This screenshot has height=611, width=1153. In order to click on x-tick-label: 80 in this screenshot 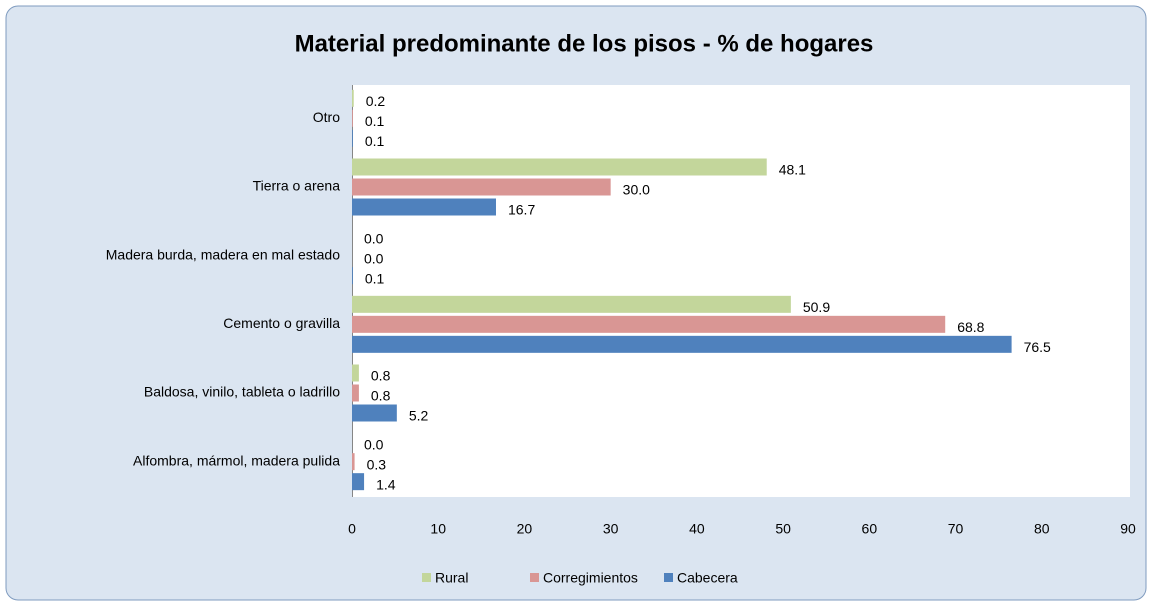, I will do `click(1042, 529)`.